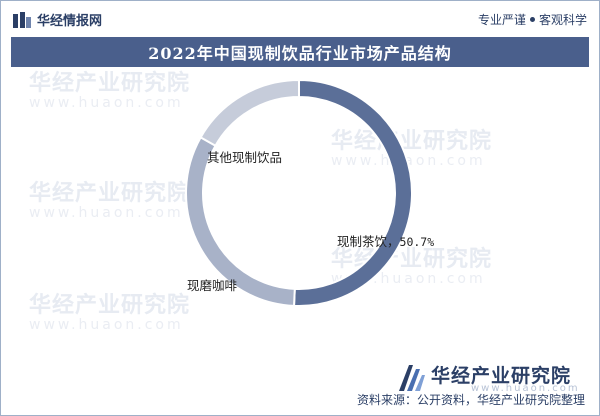 This screenshot has height=416, width=600. Describe the element at coordinates (22, 19) in the screenshot. I see `brand-logo-icon` at that location.